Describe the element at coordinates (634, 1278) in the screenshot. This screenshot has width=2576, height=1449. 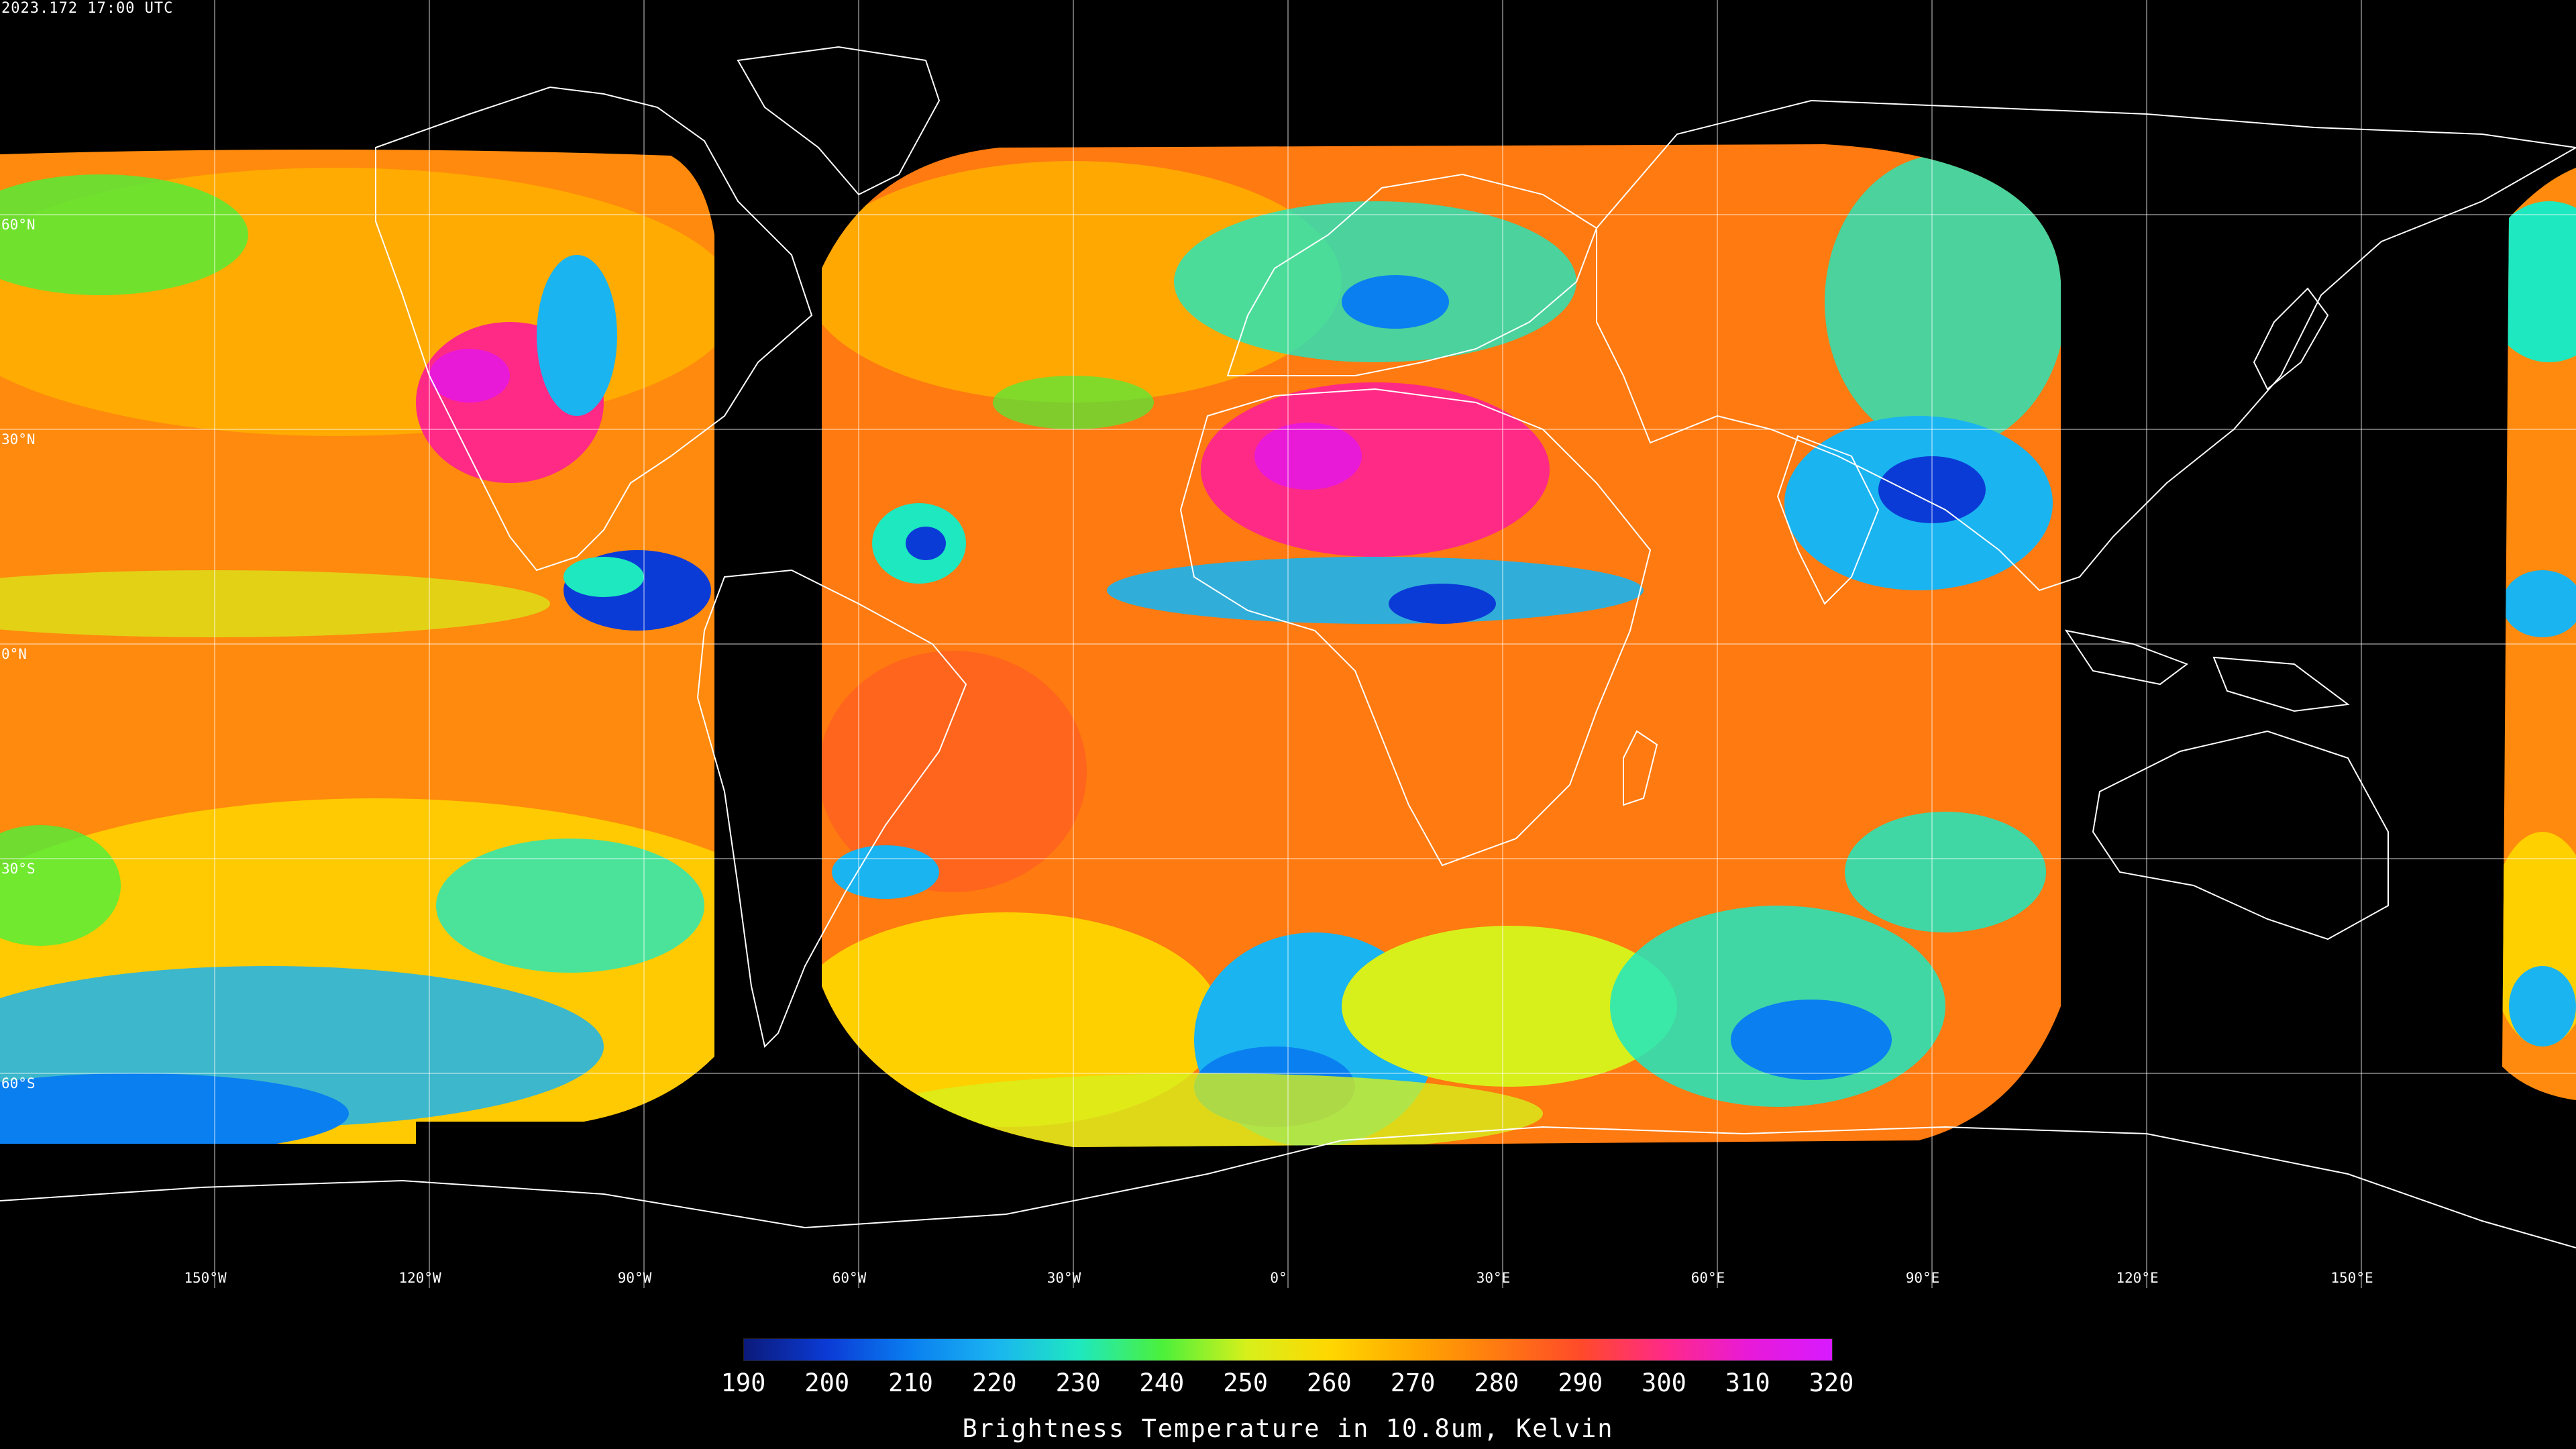
I see `lon-label-90w: 90°W` at that location.